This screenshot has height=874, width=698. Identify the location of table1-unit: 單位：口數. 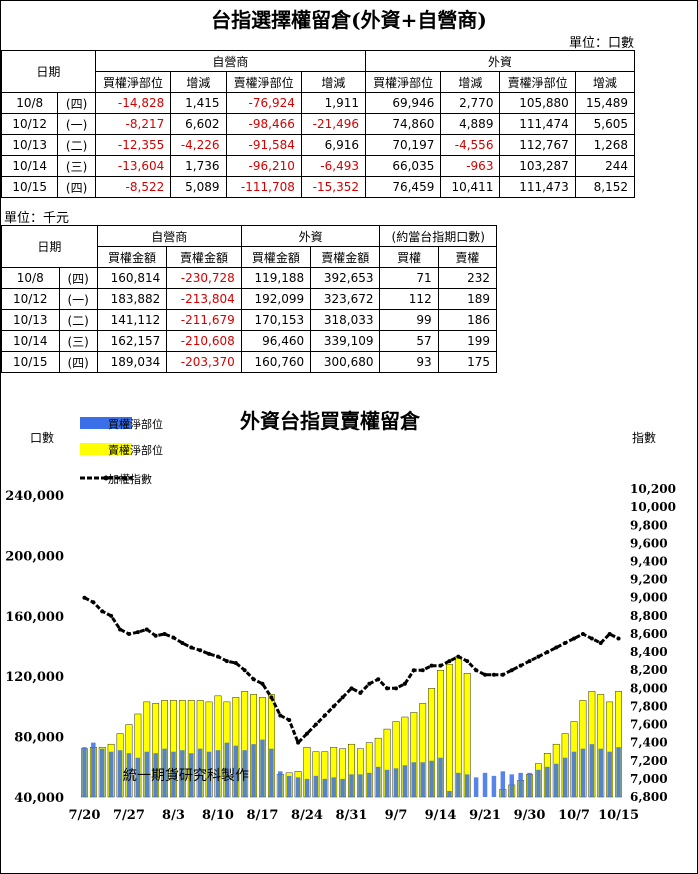
(601, 43).